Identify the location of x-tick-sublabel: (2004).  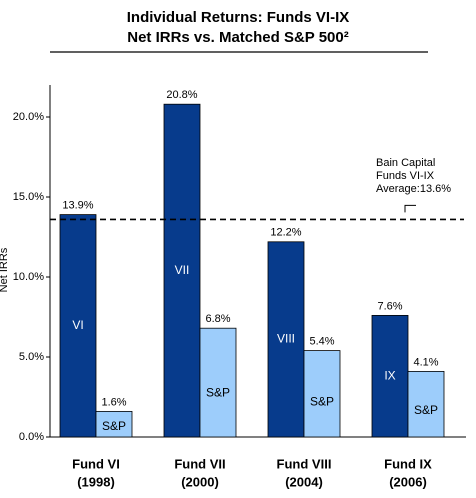
(304, 481).